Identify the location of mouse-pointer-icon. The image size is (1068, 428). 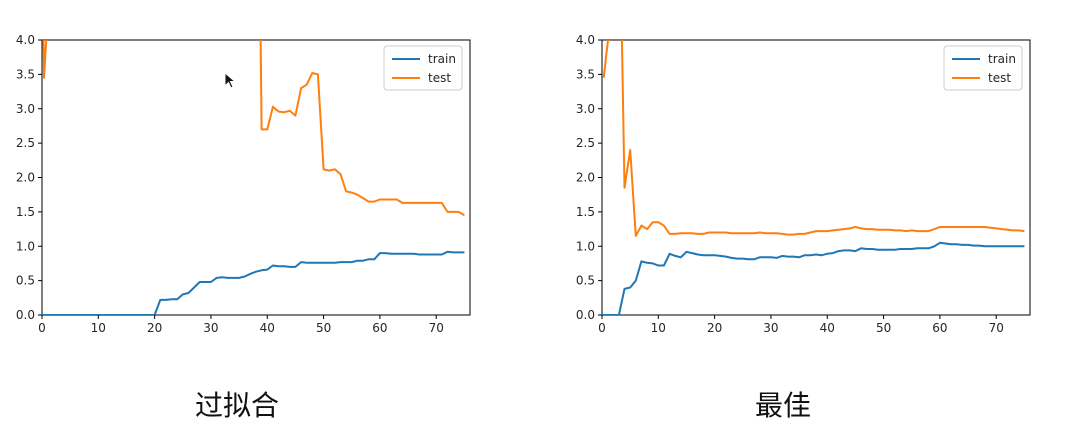
(230, 80).